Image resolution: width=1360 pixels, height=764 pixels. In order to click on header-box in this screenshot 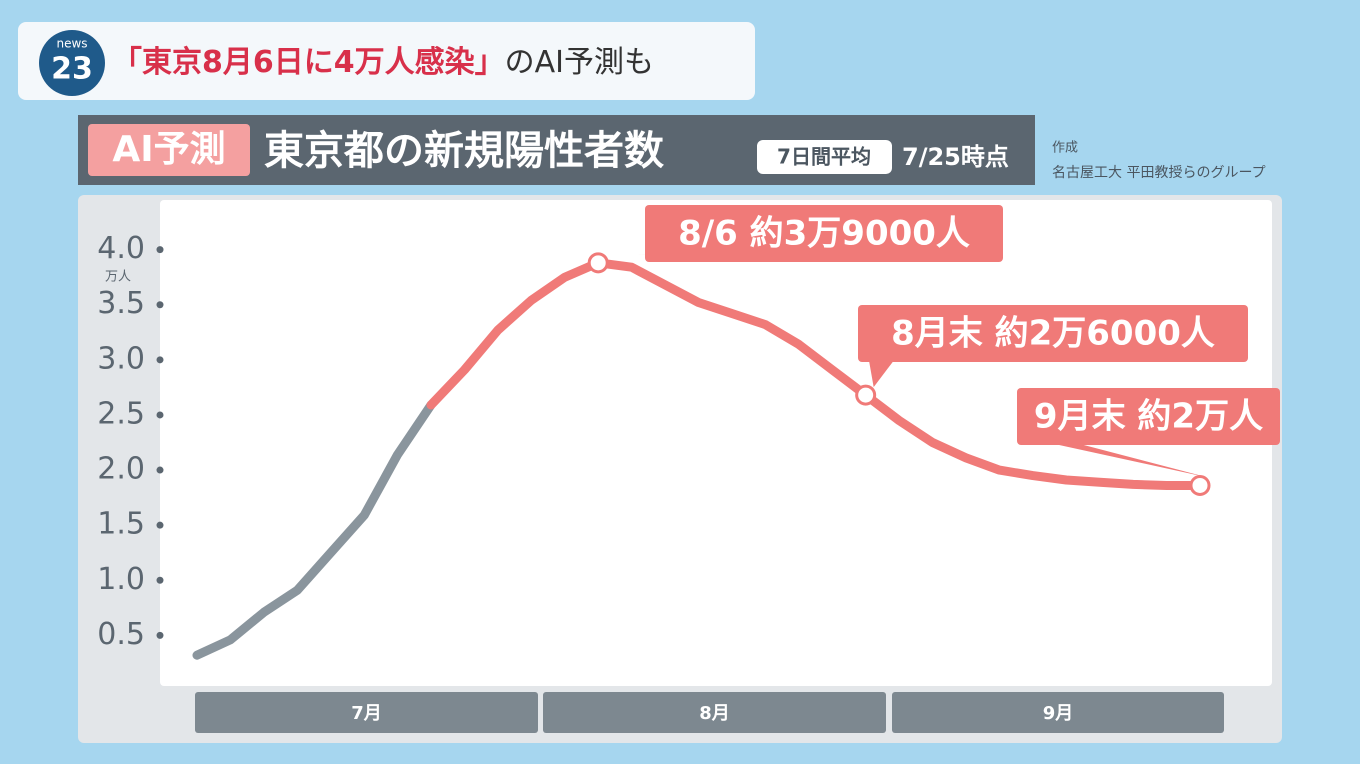, I will do `click(386, 61)`.